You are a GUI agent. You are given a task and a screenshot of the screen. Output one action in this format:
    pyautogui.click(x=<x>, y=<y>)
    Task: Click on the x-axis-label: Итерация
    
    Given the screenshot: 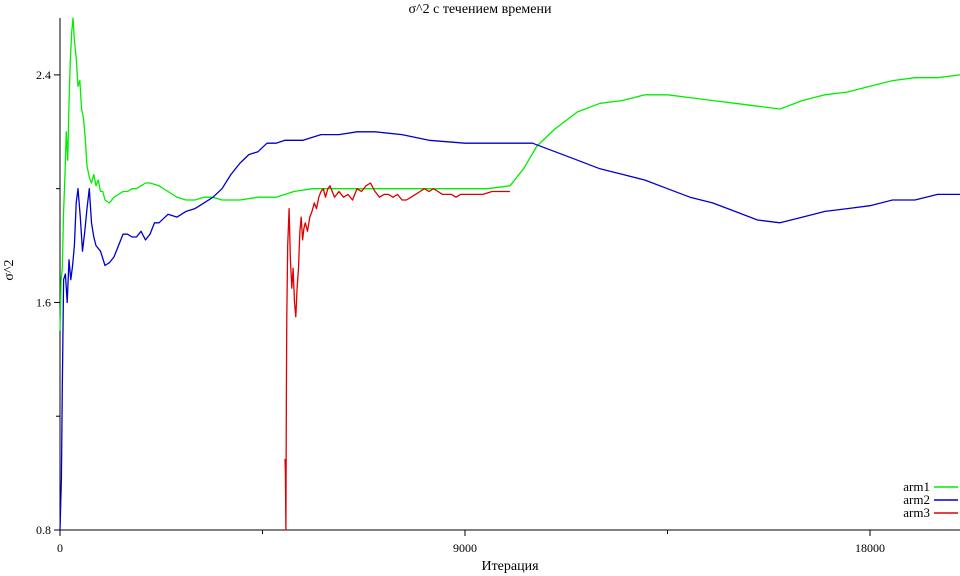 What is the action you would take?
    pyautogui.click(x=510, y=566)
    